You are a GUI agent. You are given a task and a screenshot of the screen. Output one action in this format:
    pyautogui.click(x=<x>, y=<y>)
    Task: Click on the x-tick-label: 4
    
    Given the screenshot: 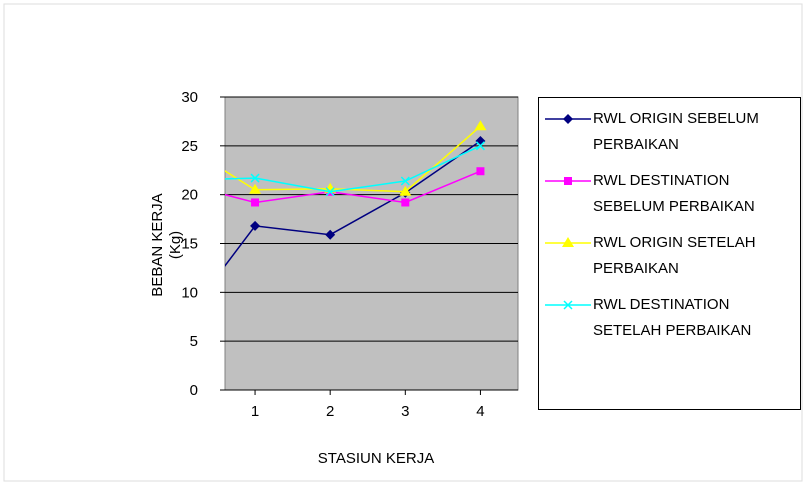 What is the action you would take?
    pyautogui.click(x=480, y=411)
    